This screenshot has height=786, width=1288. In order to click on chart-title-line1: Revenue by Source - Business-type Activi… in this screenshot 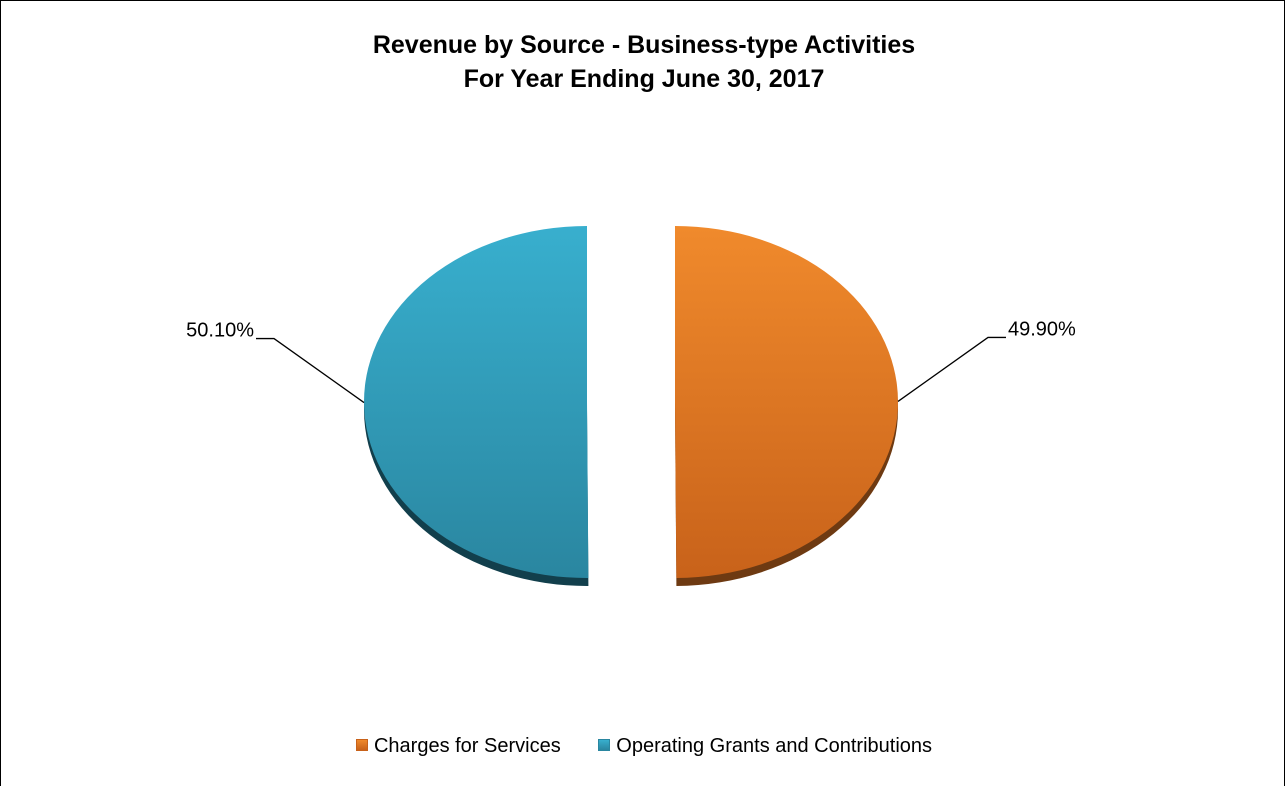, I will do `click(644, 45)`.